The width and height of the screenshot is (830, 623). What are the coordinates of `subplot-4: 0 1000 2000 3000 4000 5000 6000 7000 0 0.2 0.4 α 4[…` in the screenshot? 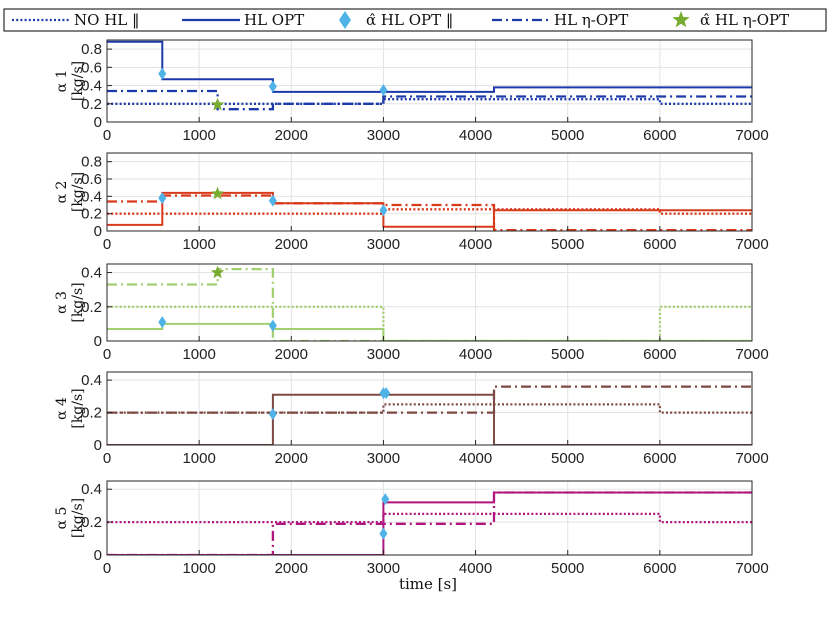 It's located at (411, 419).